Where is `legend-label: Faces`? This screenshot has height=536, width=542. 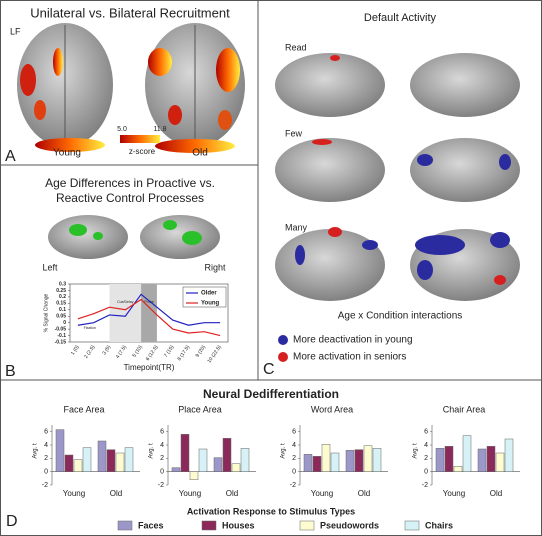
legend-label: Faces is located at coordinates (151, 525).